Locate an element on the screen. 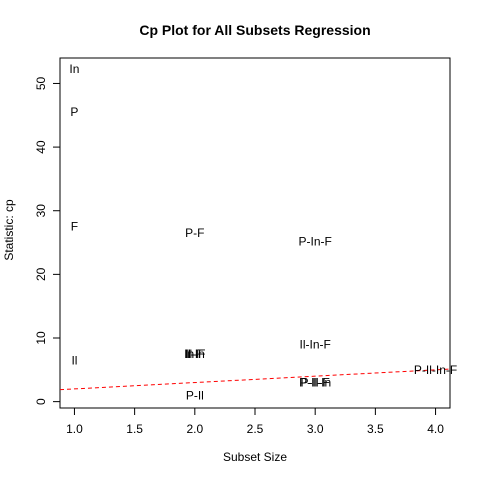  x-tick-label: 4.0 is located at coordinates (435, 429).